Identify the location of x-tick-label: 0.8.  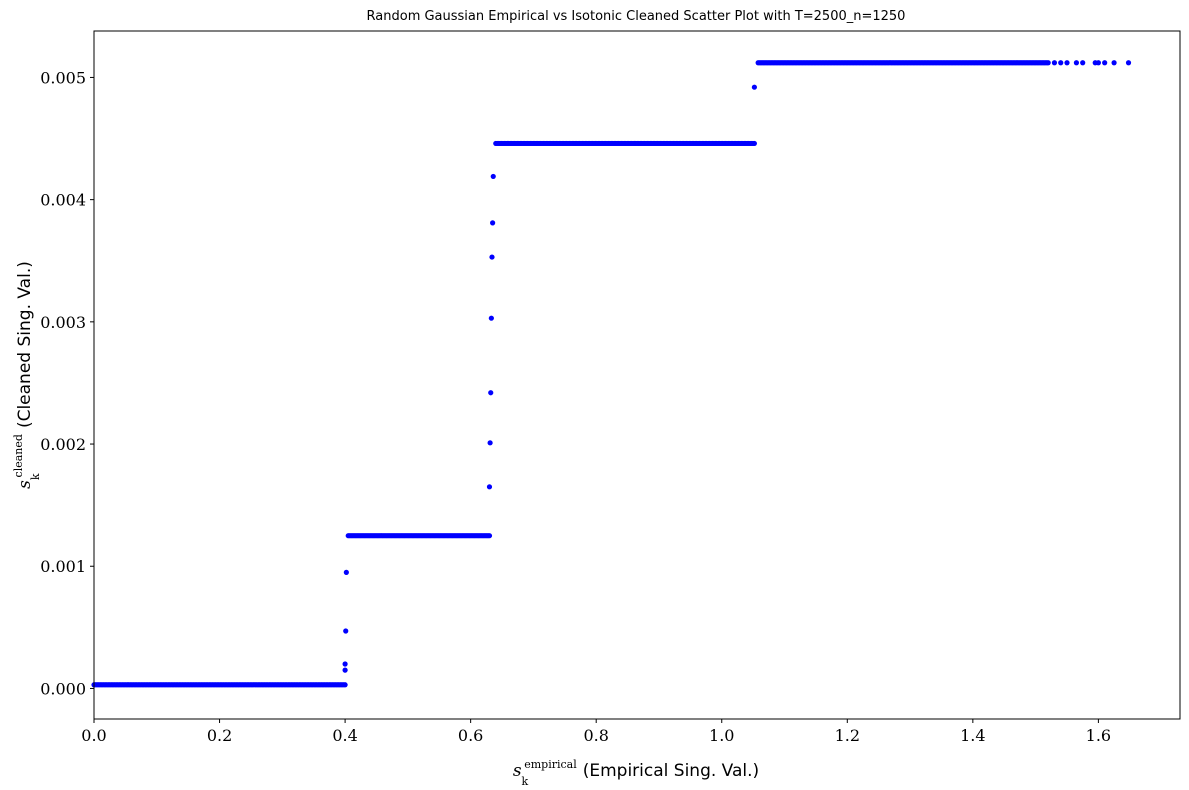
(595, 735).